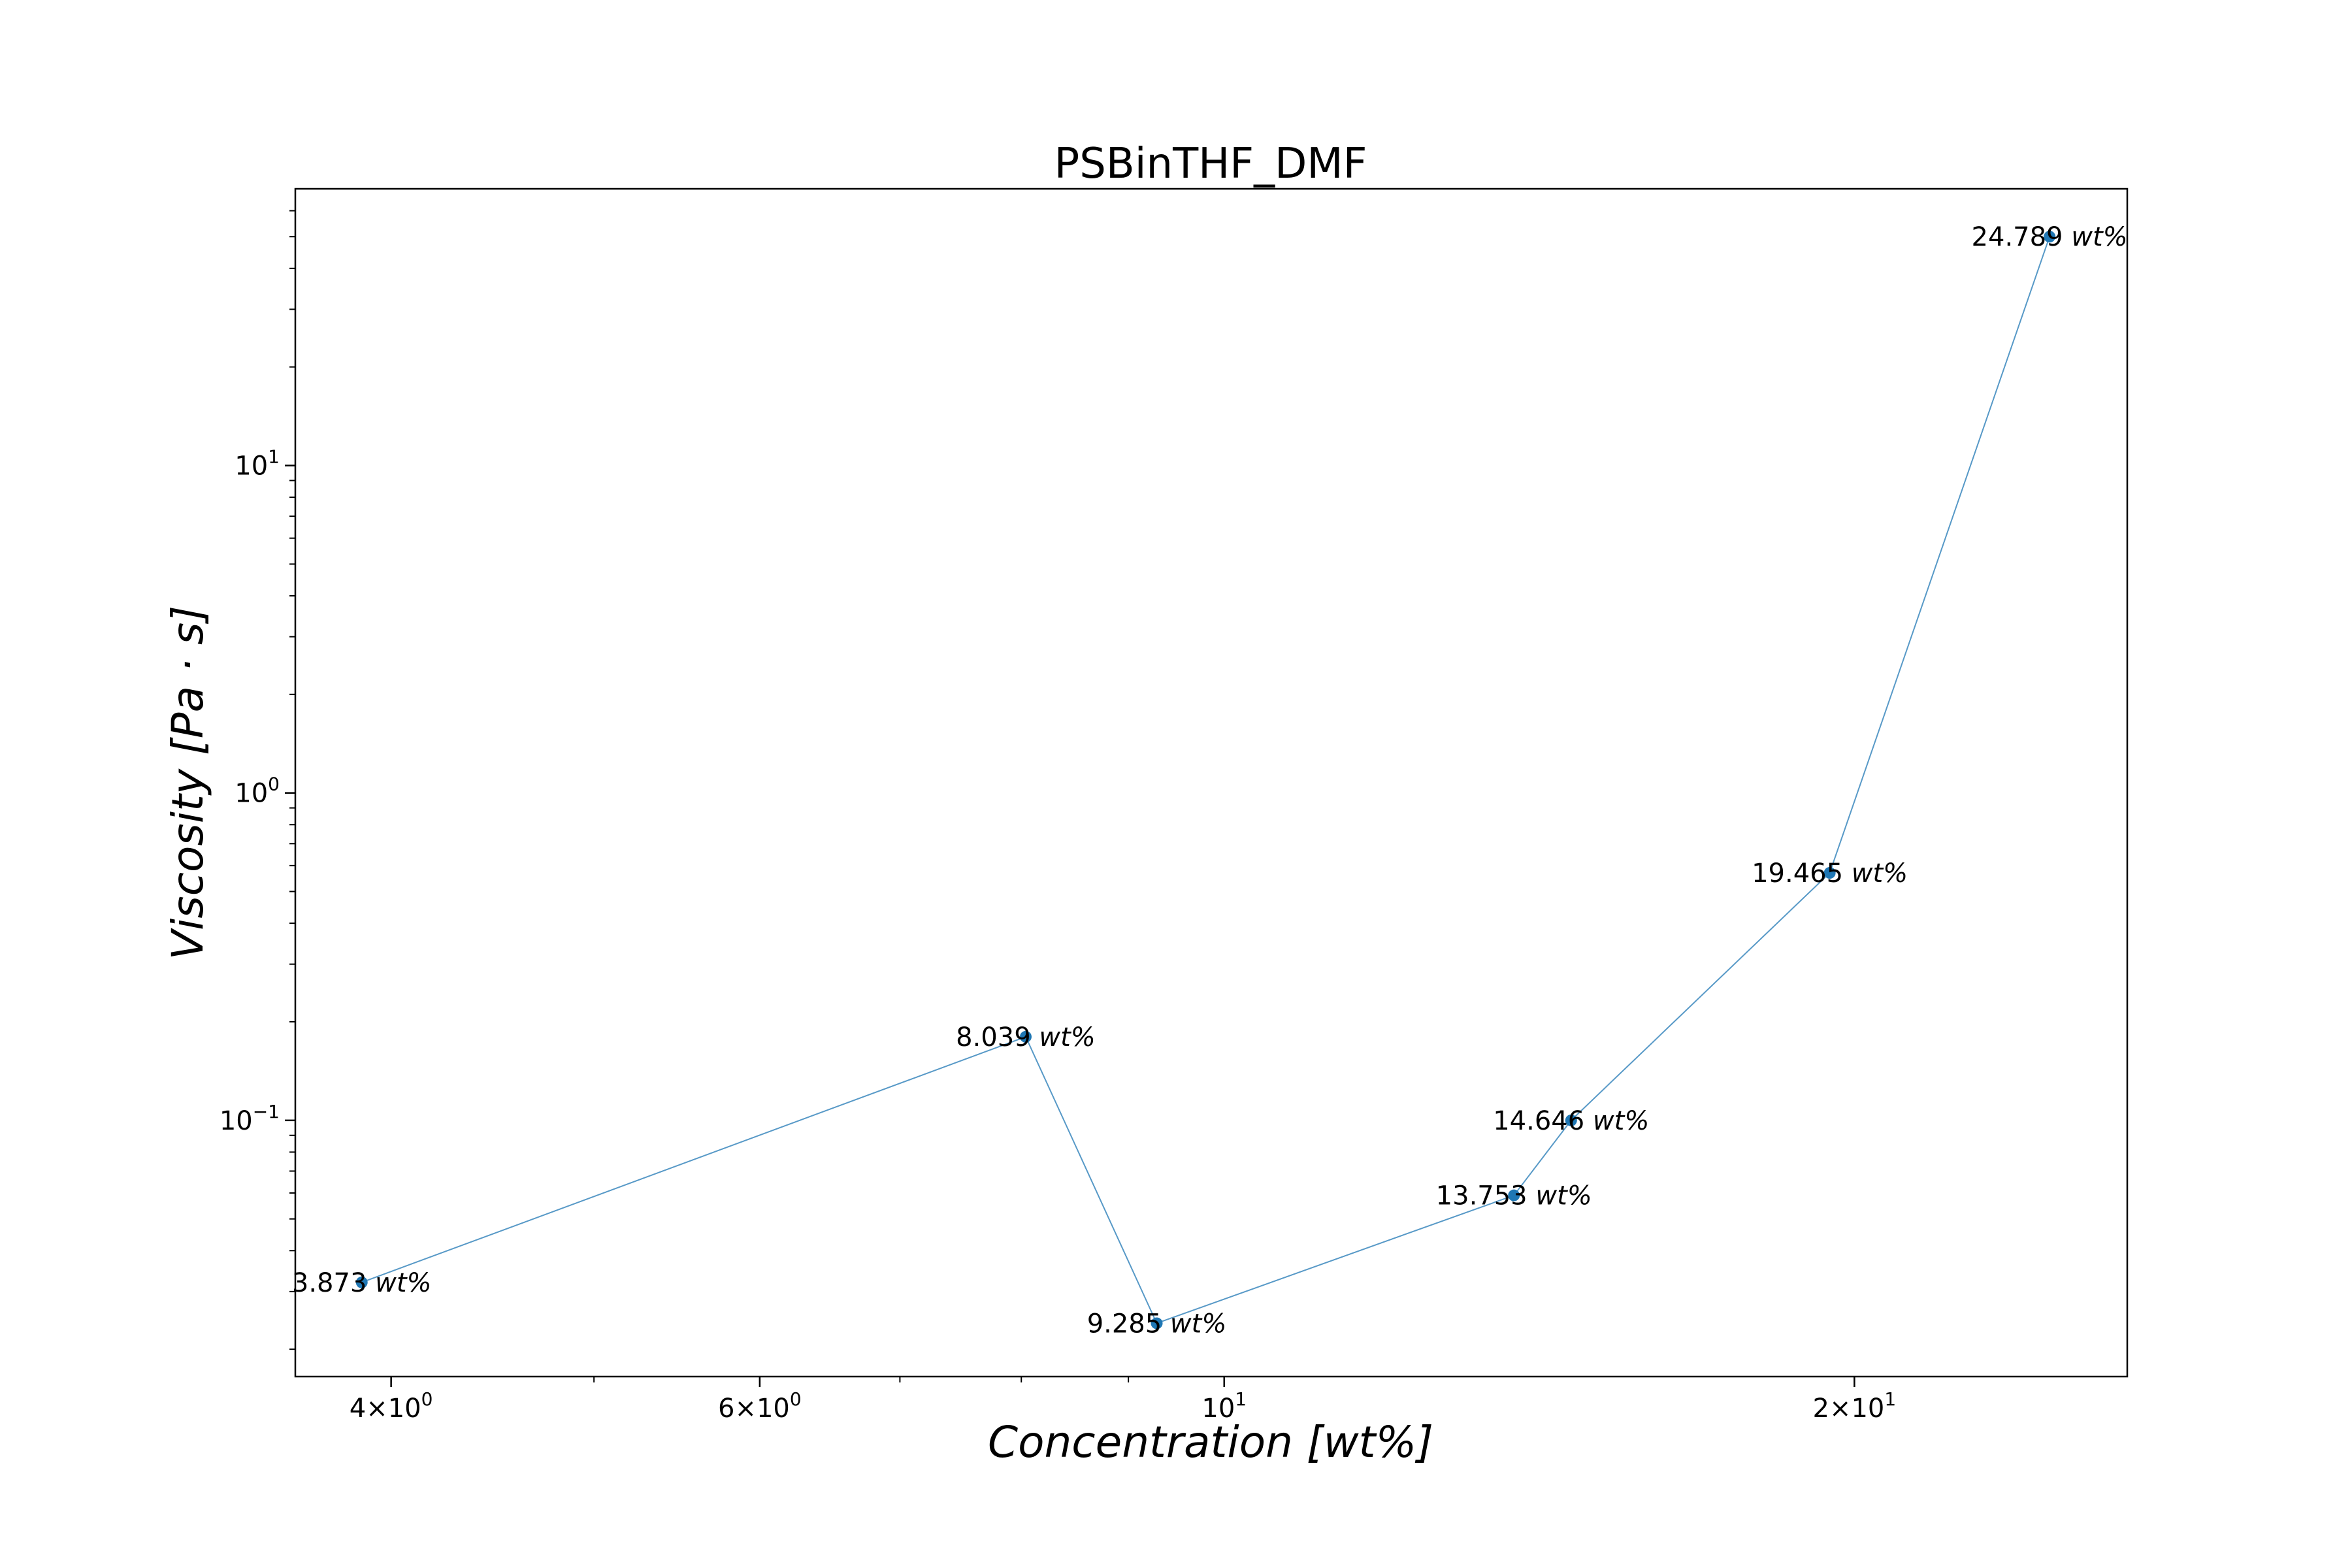 Image resolution: width=2352 pixels, height=1568 pixels. I want to click on x-tick-label: 101, so click(1224, 1406).